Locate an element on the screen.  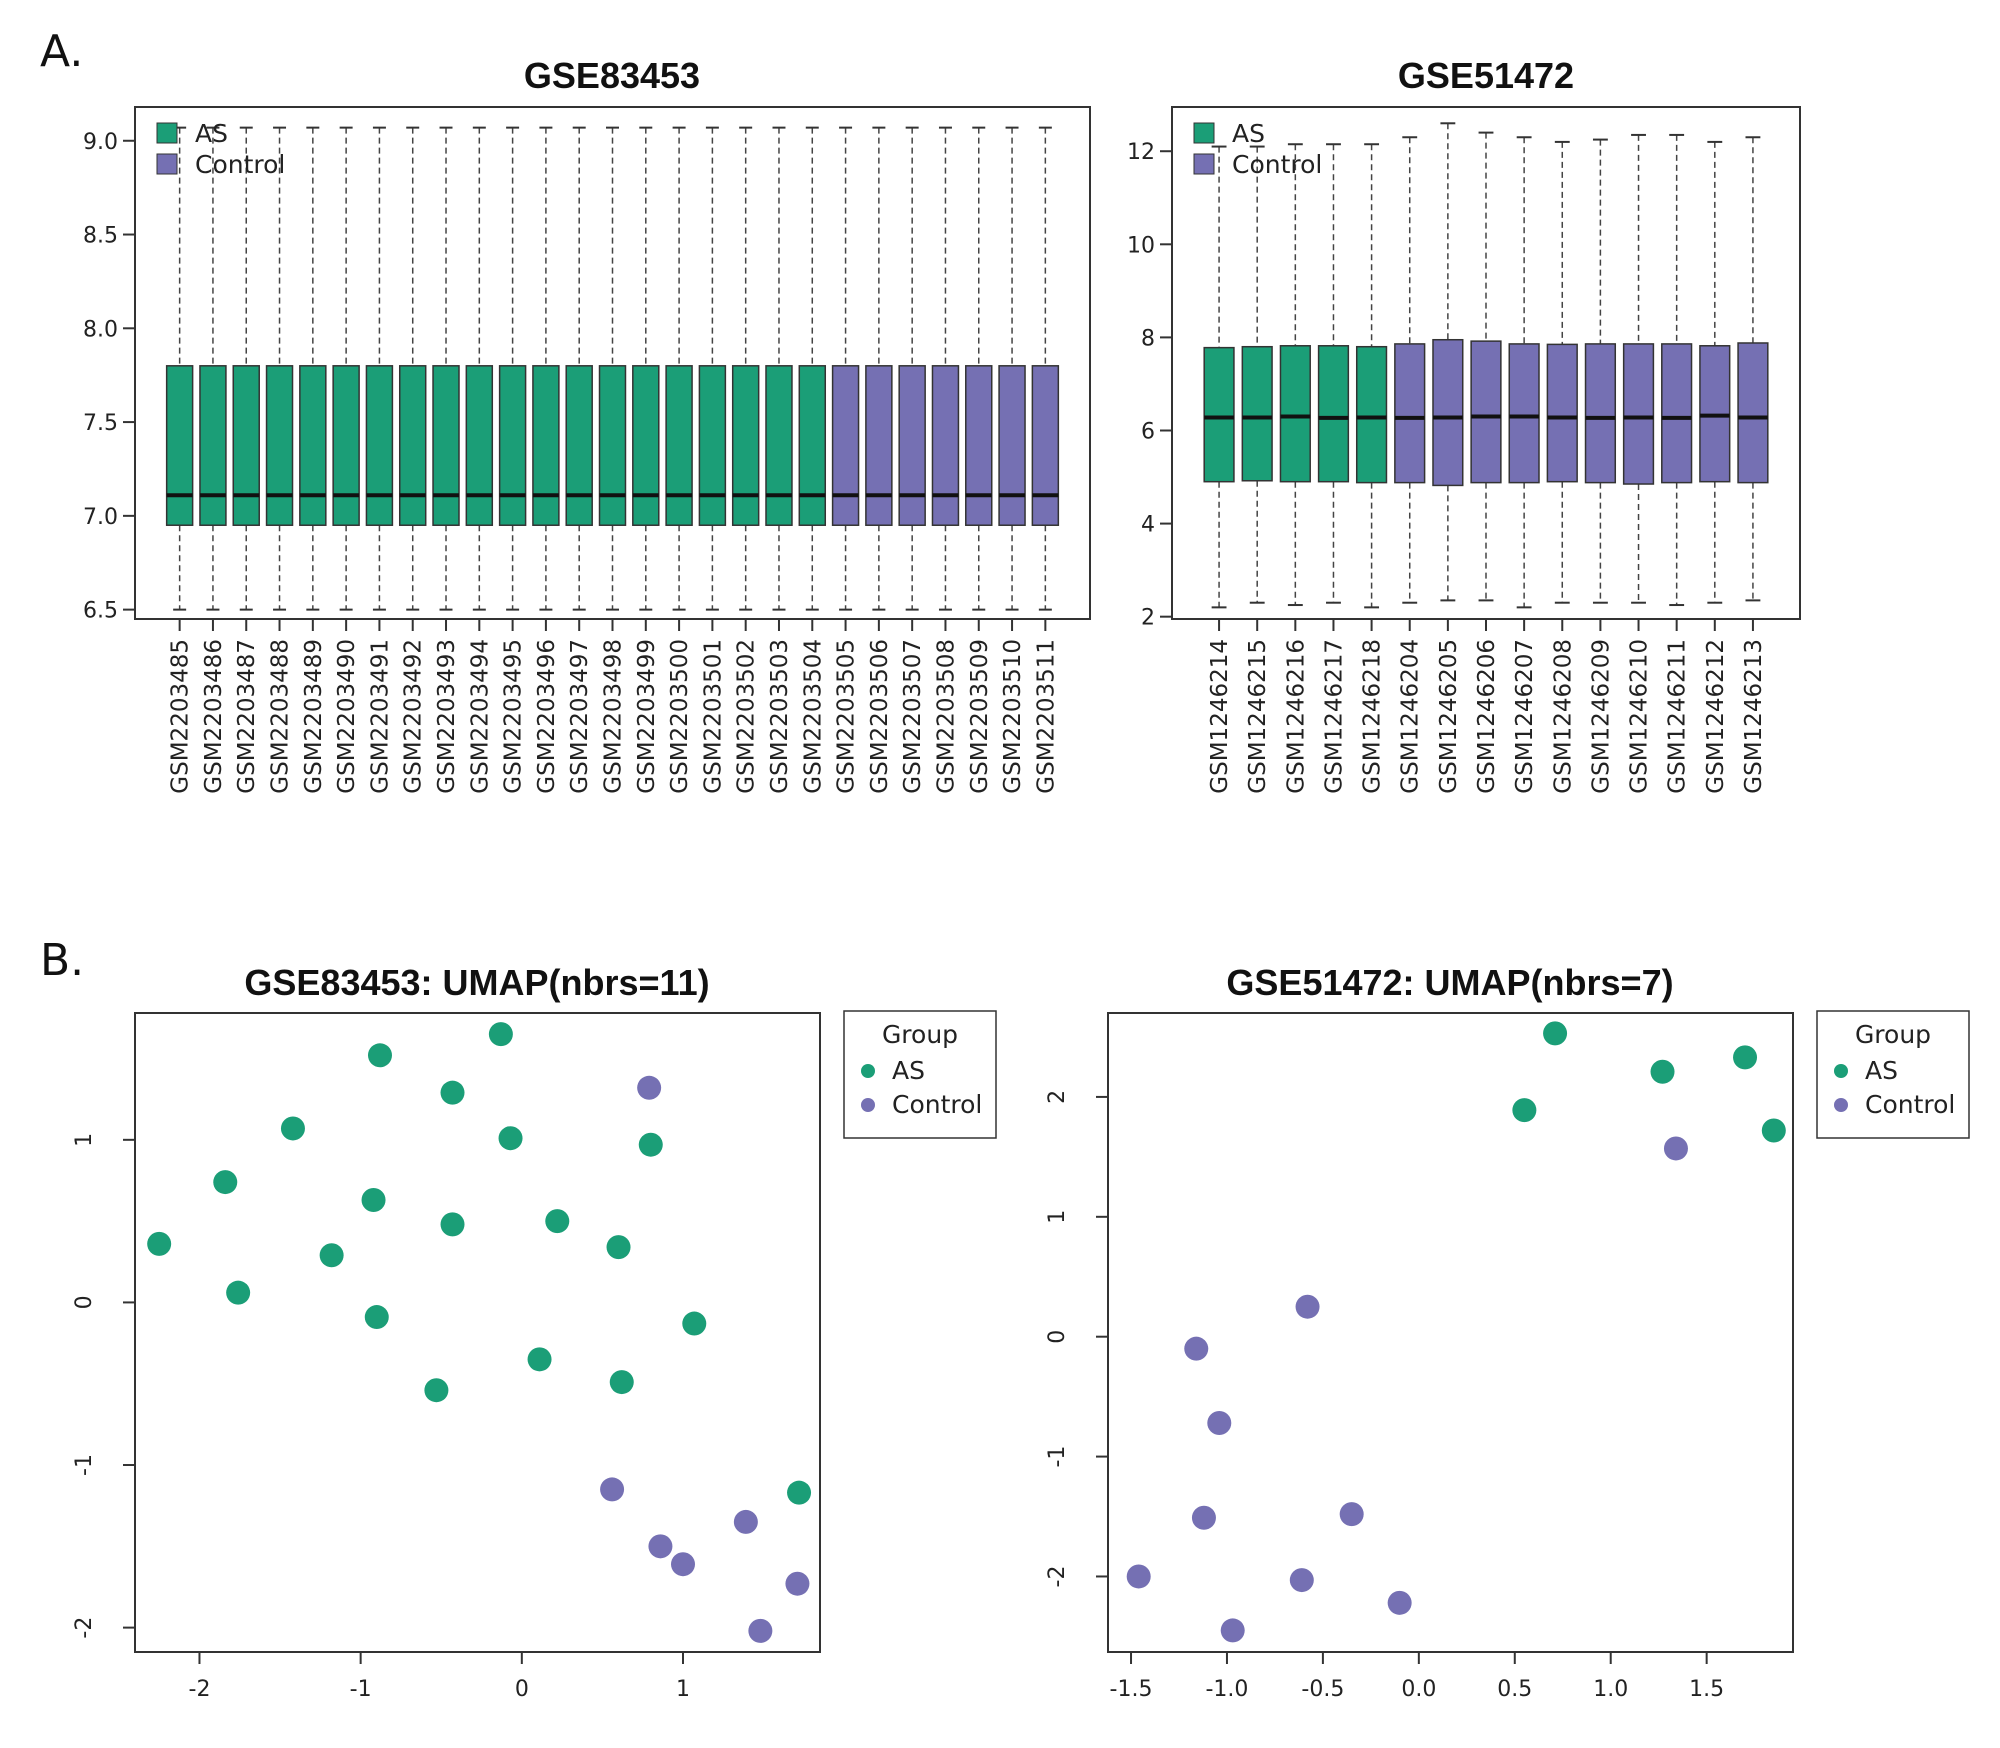
x-tick-label: -1 is located at coordinates (361, 1689).